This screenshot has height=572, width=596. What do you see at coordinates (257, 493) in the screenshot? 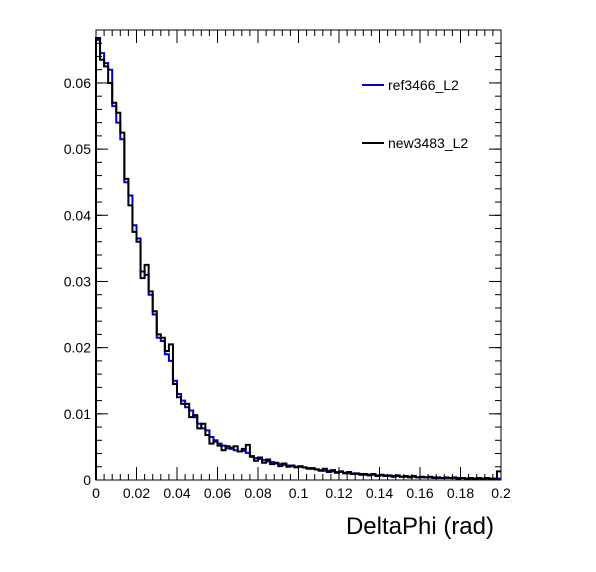
I see `x-tick-label: 0.08` at bounding box center [257, 493].